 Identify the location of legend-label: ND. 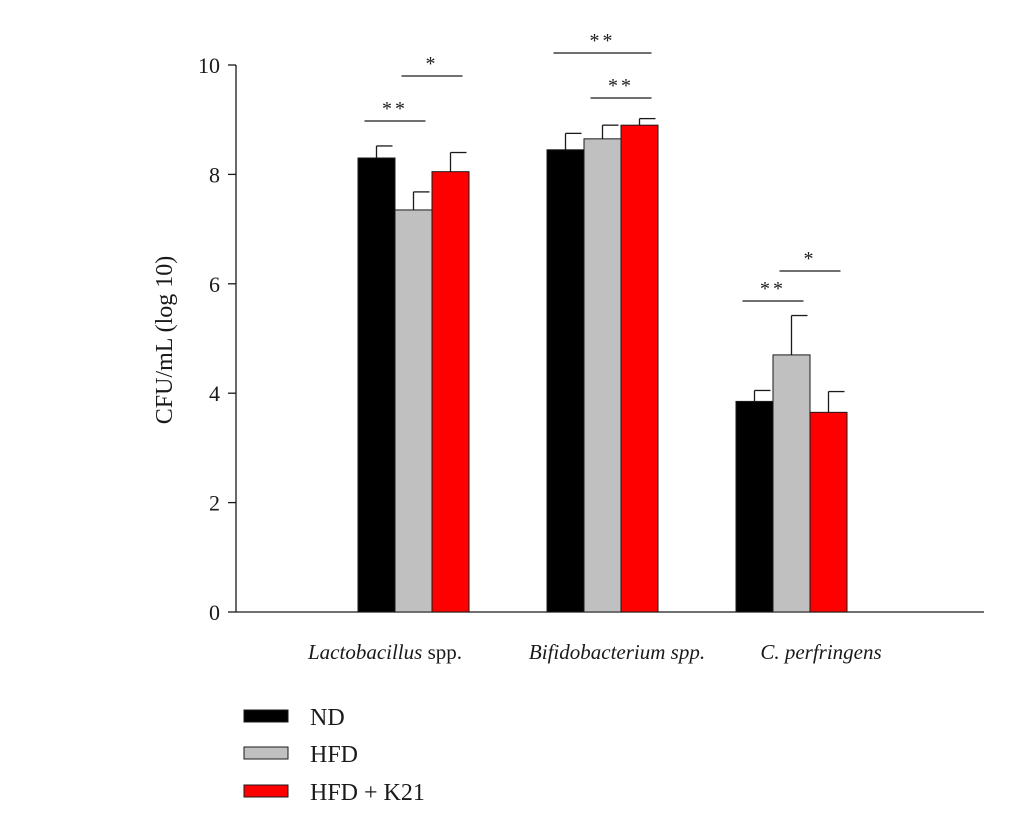
(327, 718).